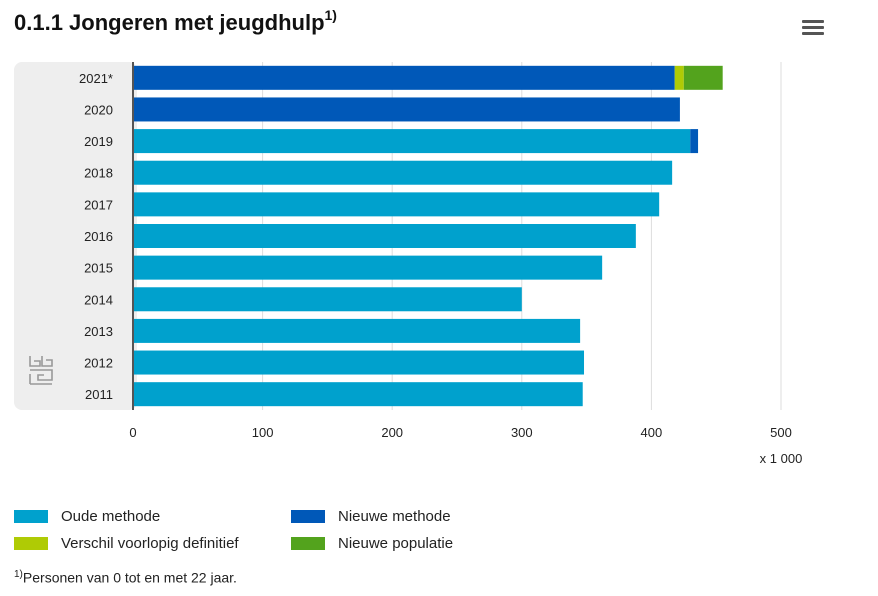 The width and height of the screenshot is (878, 596). What do you see at coordinates (111, 516) in the screenshot?
I see `legend-label: Oude methode` at bounding box center [111, 516].